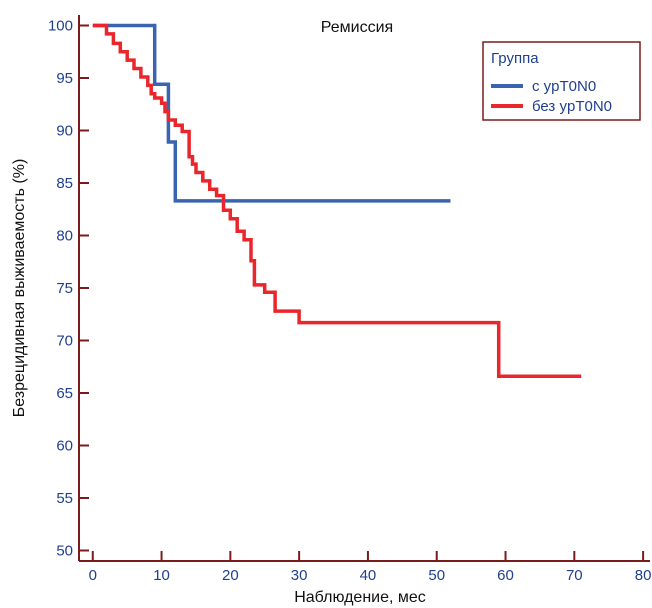  What do you see at coordinates (64, 288) in the screenshot?
I see `y-tick-label: 75` at bounding box center [64, 288].